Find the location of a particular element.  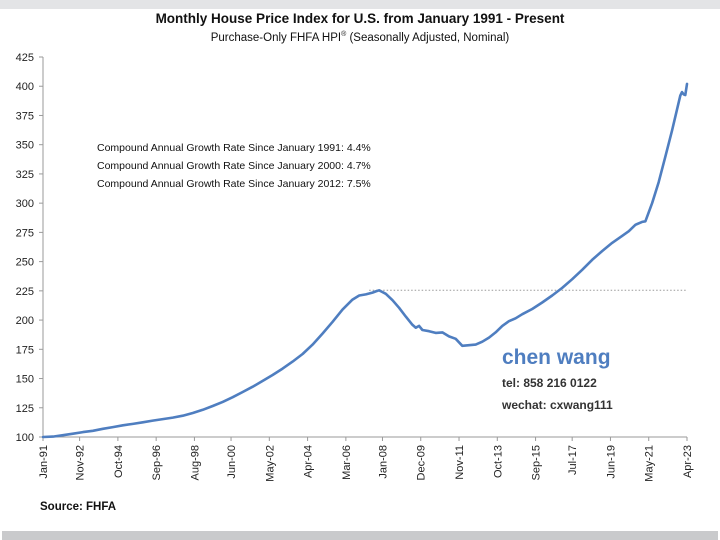

x-tick-label: May-02 is located at coordinates (270, 463).